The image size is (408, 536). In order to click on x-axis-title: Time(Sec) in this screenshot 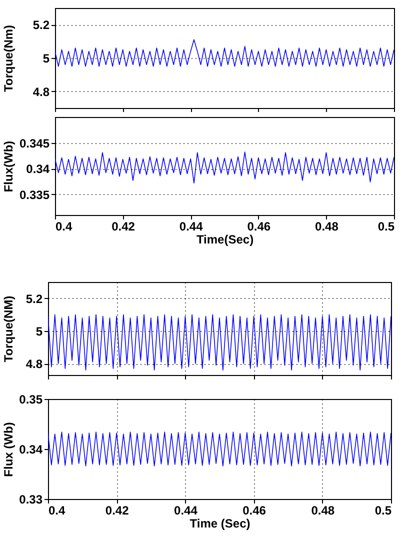, I will do `click(225, 239)`.